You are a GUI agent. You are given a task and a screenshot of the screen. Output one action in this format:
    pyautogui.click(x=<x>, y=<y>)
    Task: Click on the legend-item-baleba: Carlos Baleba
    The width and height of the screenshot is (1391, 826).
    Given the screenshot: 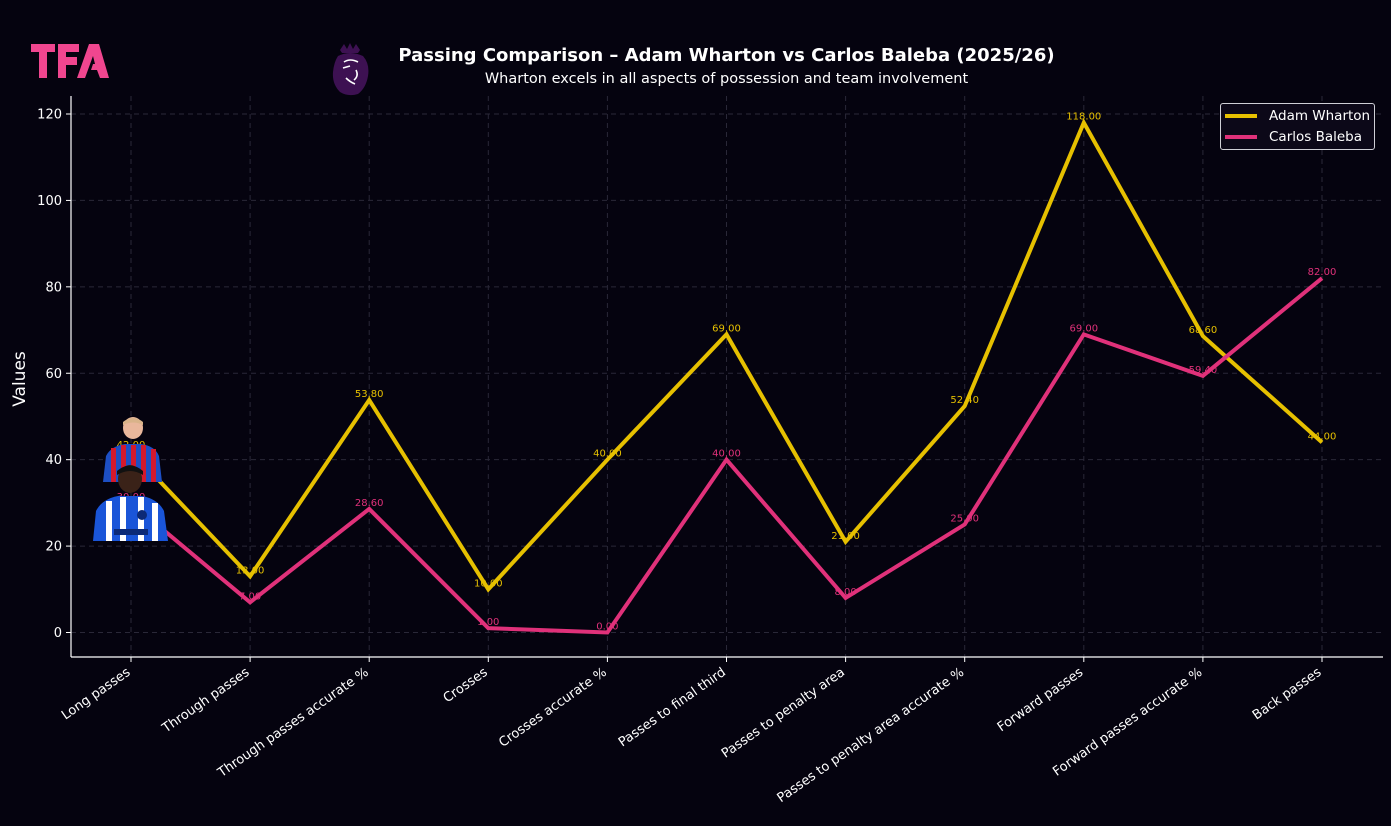 What is the action you would take?
    pyautogui.click(x=1293, y=137)
    